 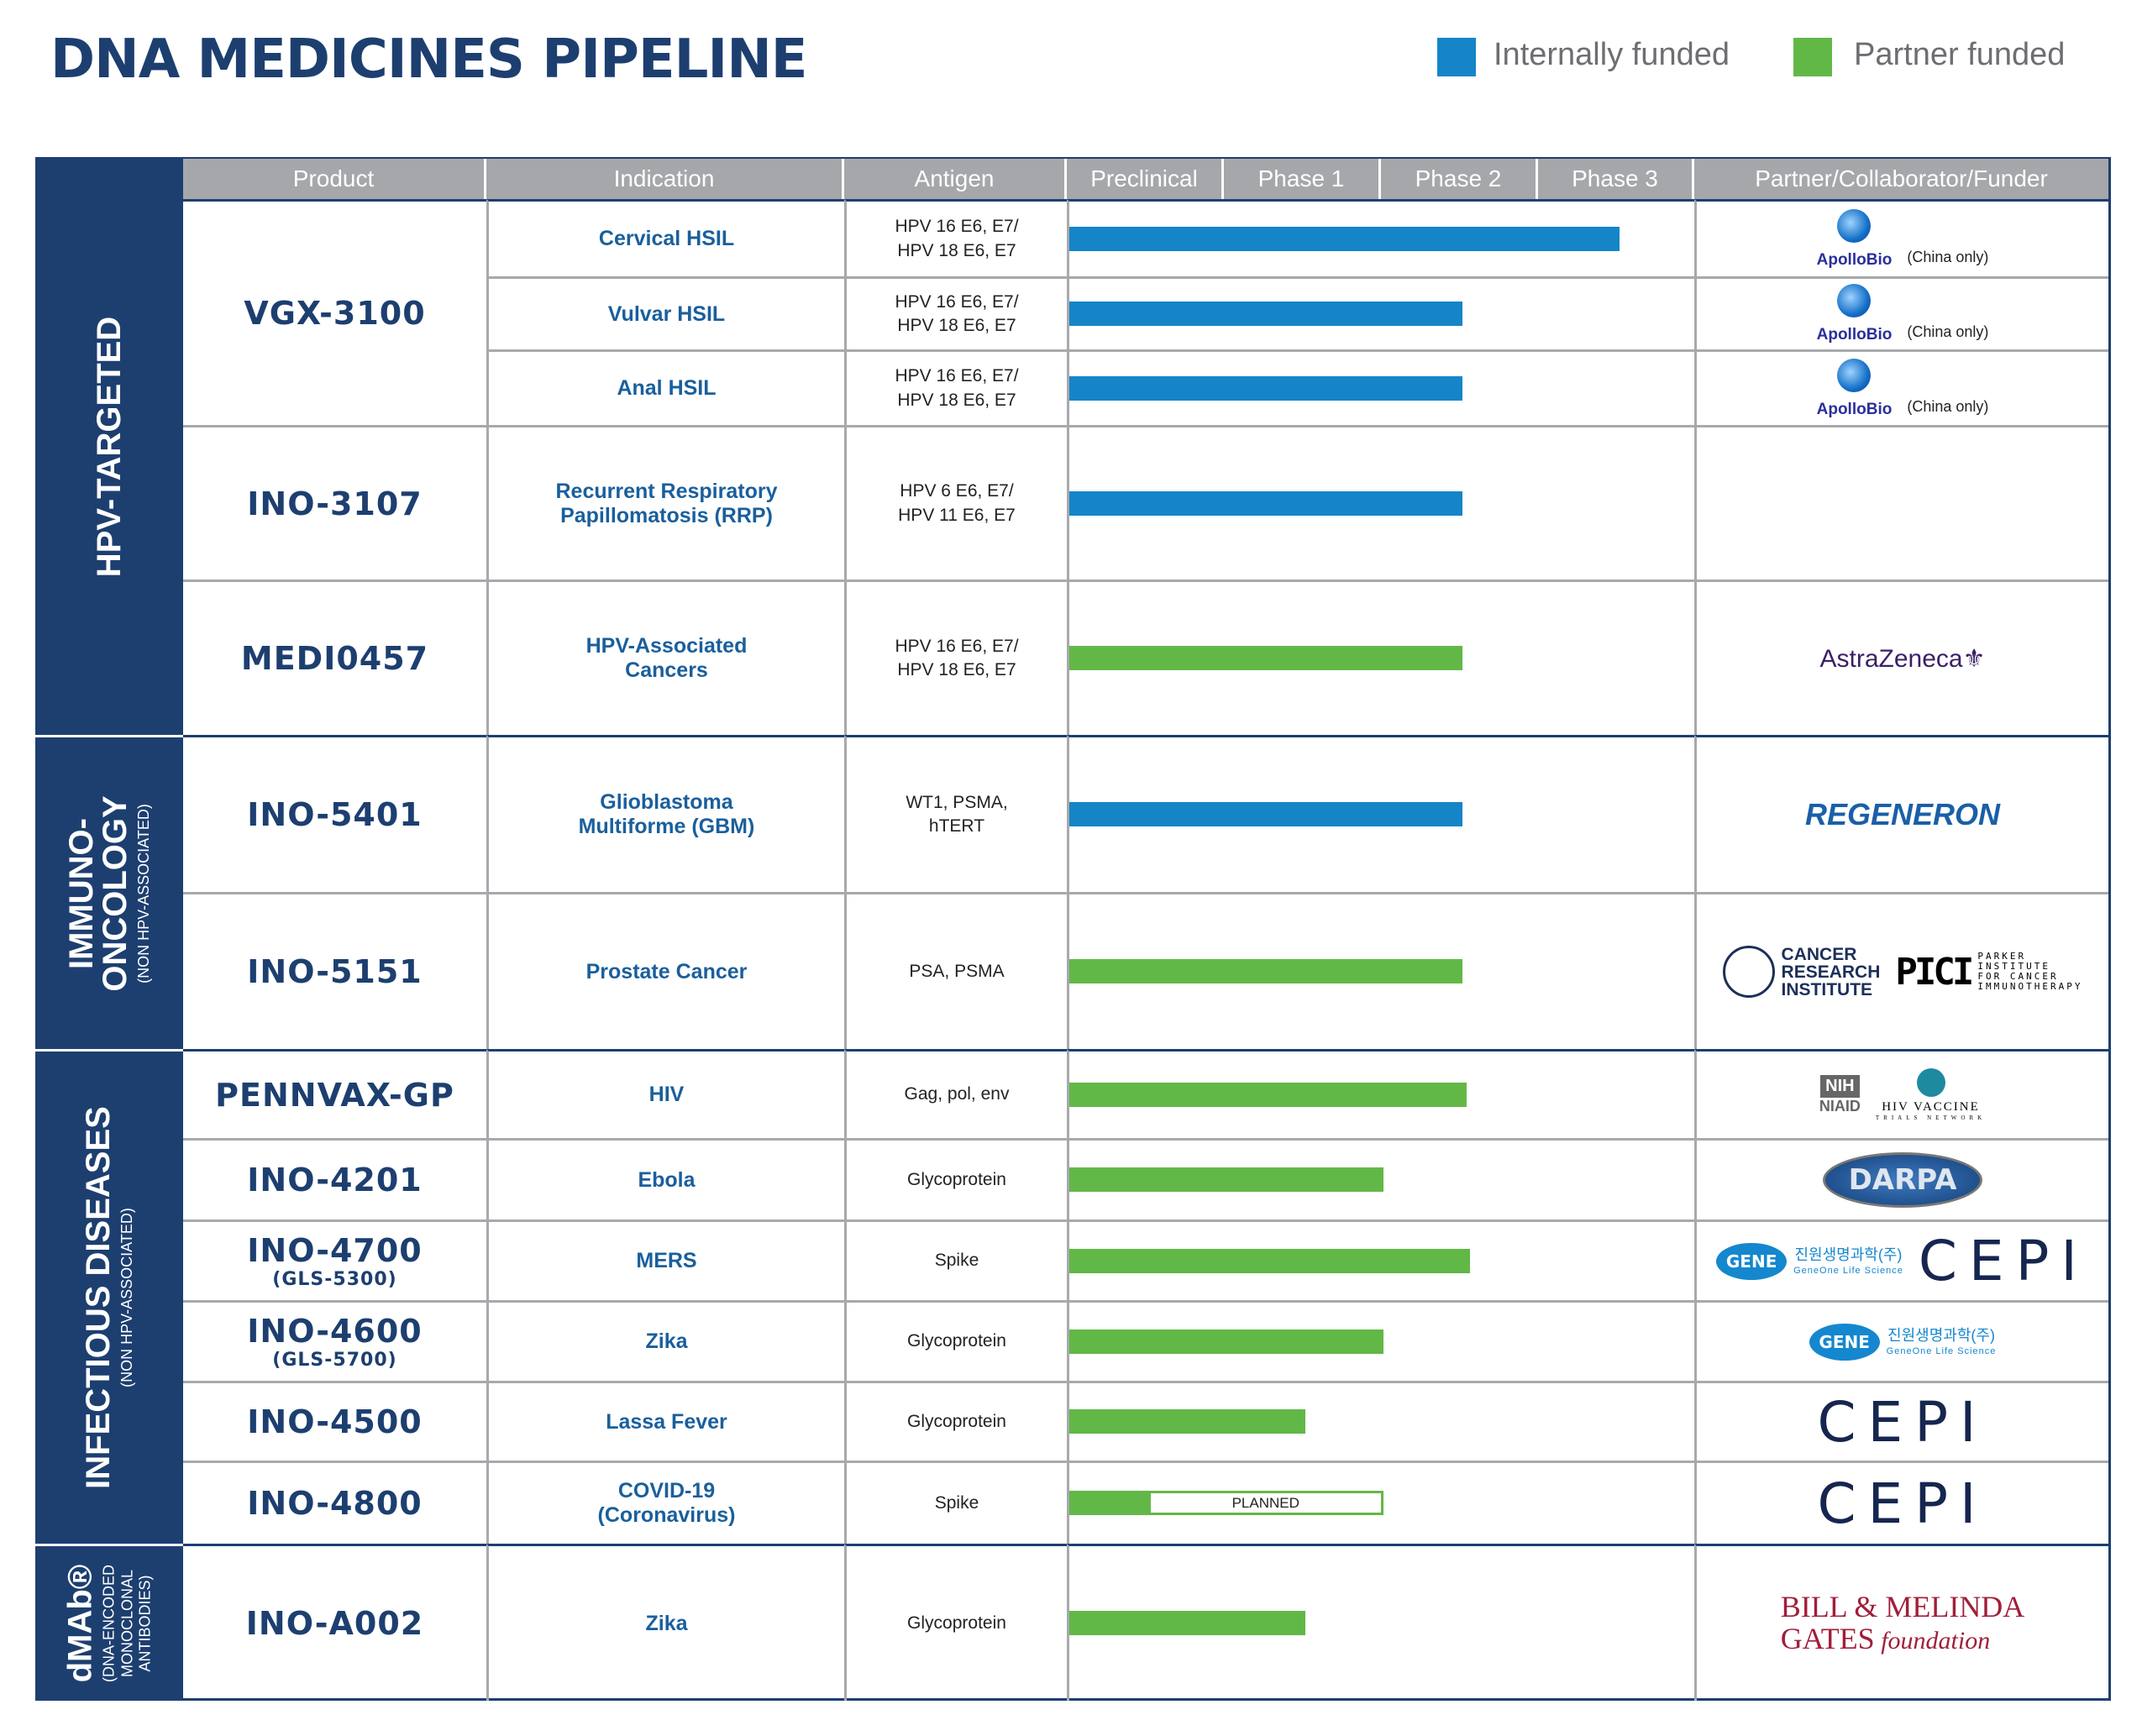 I want to click on product-name: MEDI0457, so click(x=334, y=658).